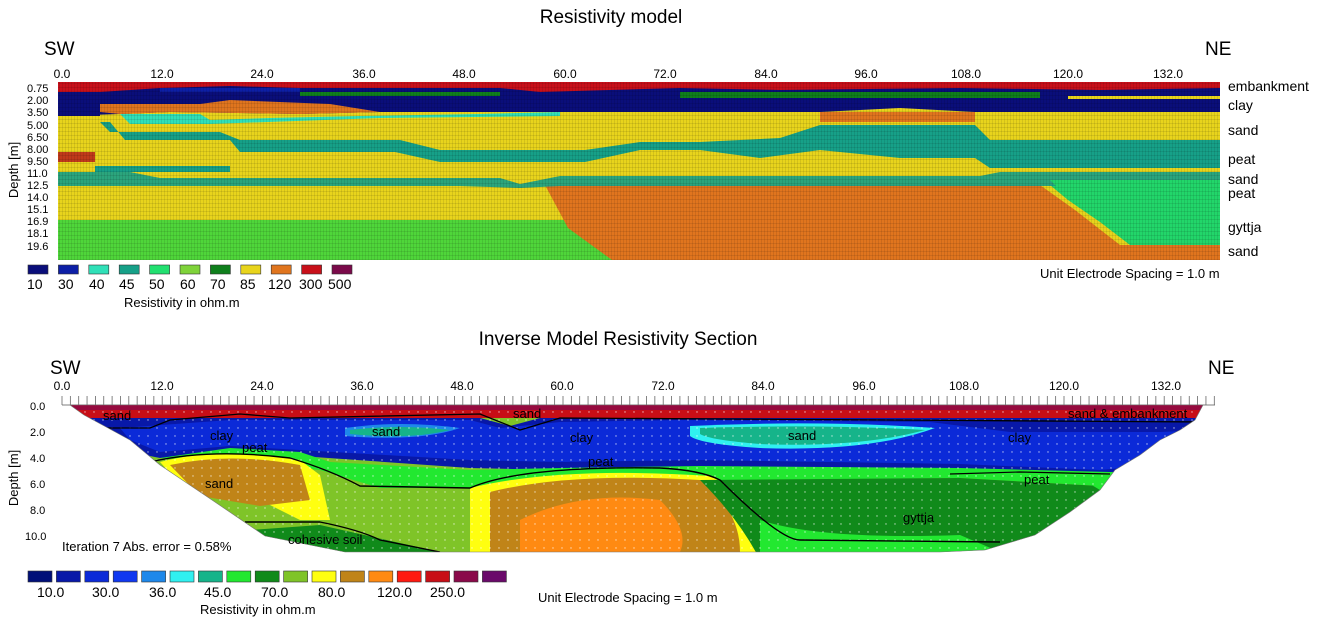 Image resolution: width=1333 pixels, height=628 pixels. Describe the element at coordinates (37, 150) in the screenshot. I see `top-depth-tick: 8.00` at that location.